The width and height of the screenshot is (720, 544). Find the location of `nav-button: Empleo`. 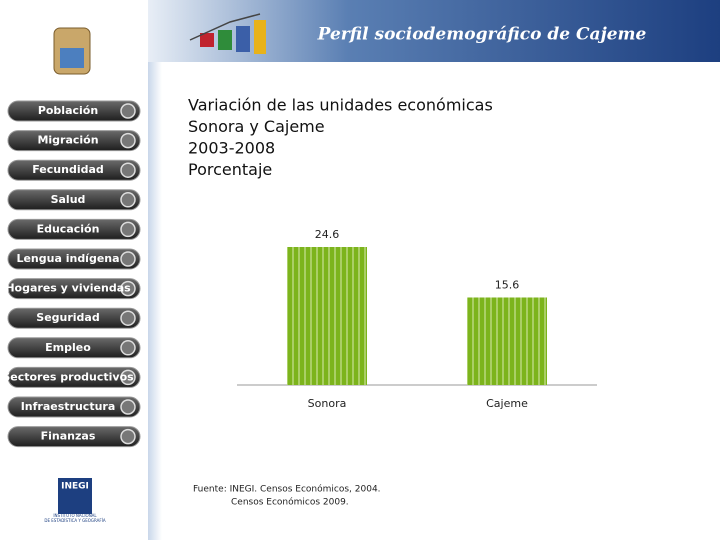

nav-button: Empleo is located at coordinates (74, 348).